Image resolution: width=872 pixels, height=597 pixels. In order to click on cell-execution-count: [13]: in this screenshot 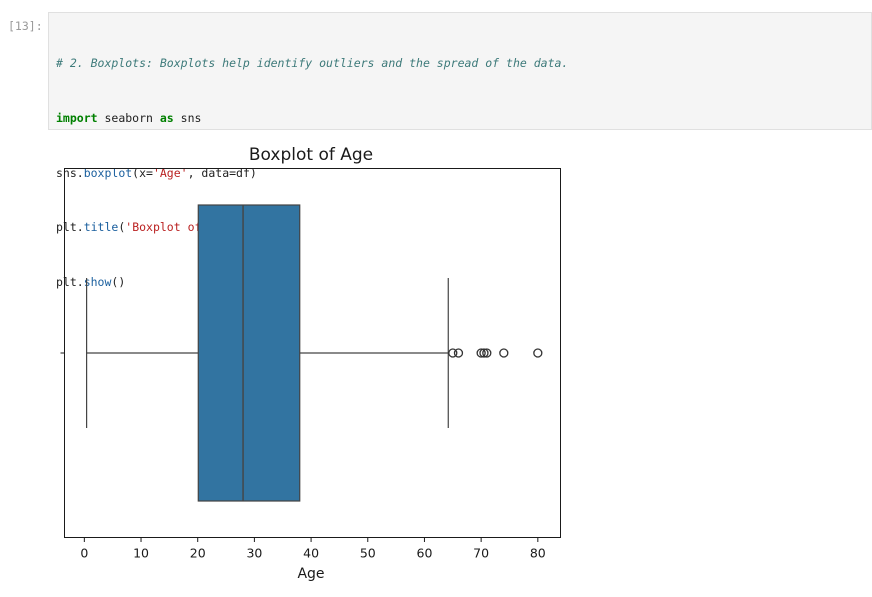, I will do `click(25, 26)`.